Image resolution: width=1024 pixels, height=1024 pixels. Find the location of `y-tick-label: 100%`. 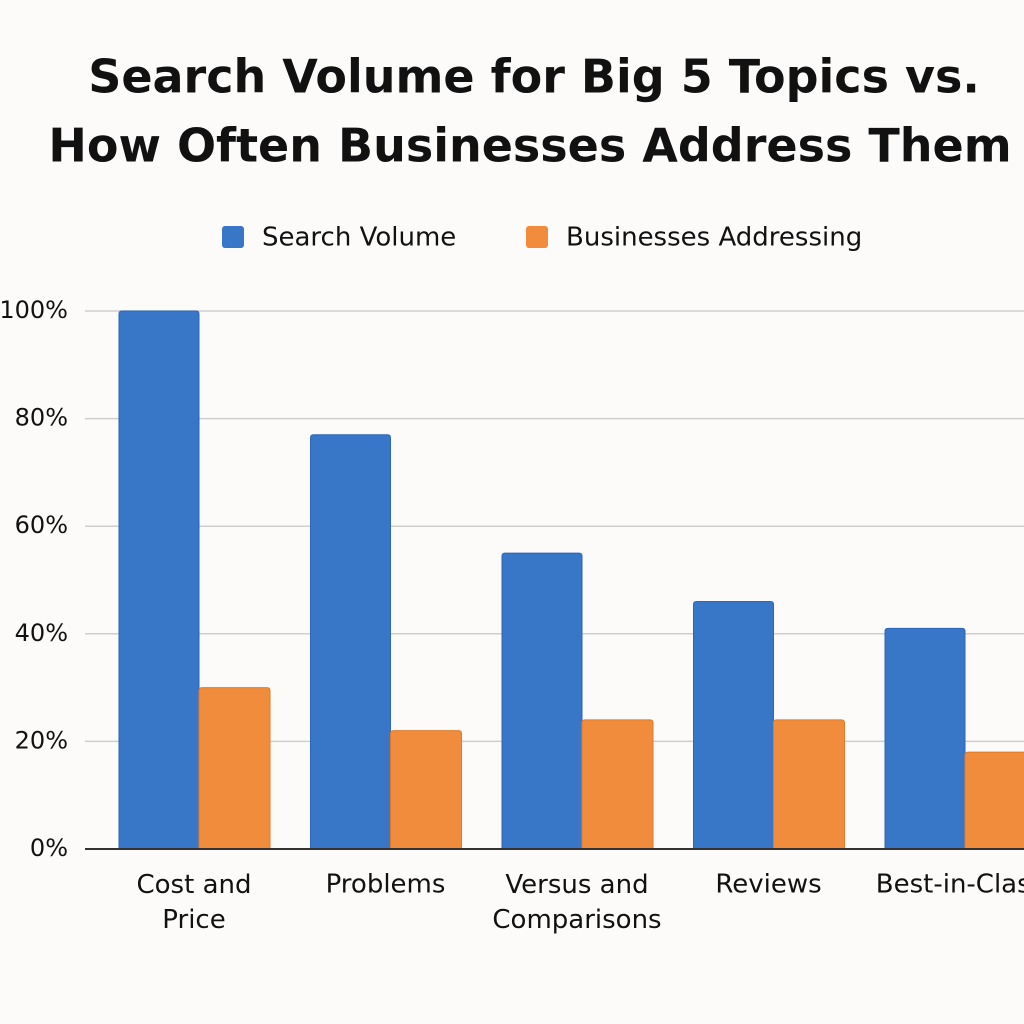

y-tick-label: 100% is located at coordinates (34, 310).